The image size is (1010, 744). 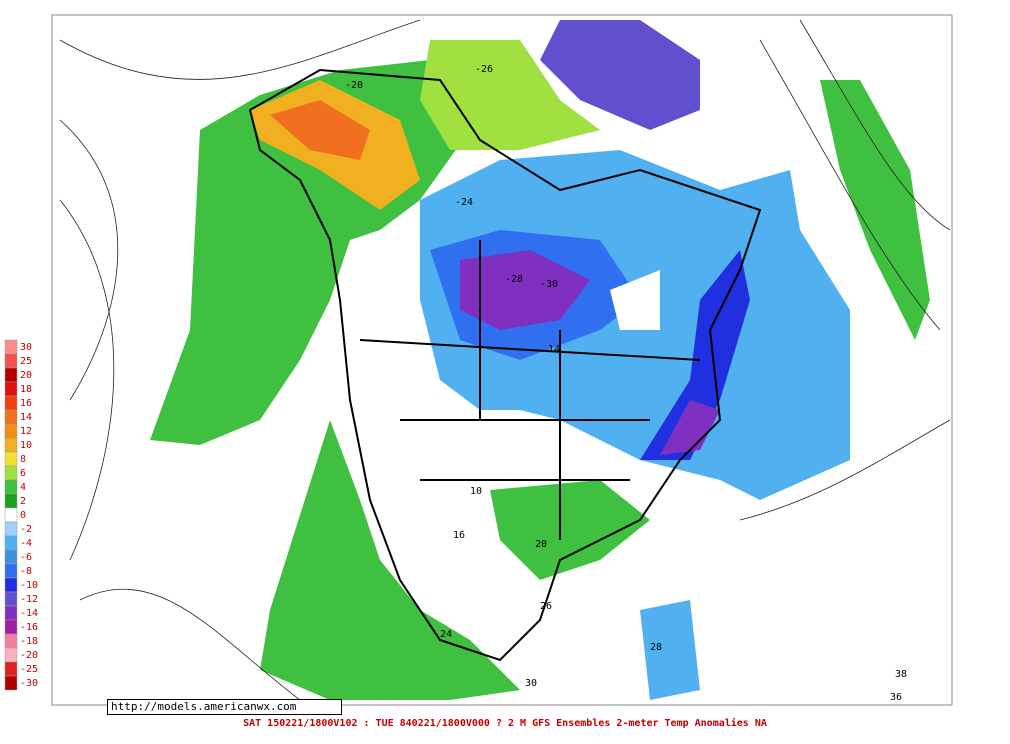 What do you see at coordinates (514, 279) in the screenshot?
I see `contour-label: -28` at bounding box center [514, 279].